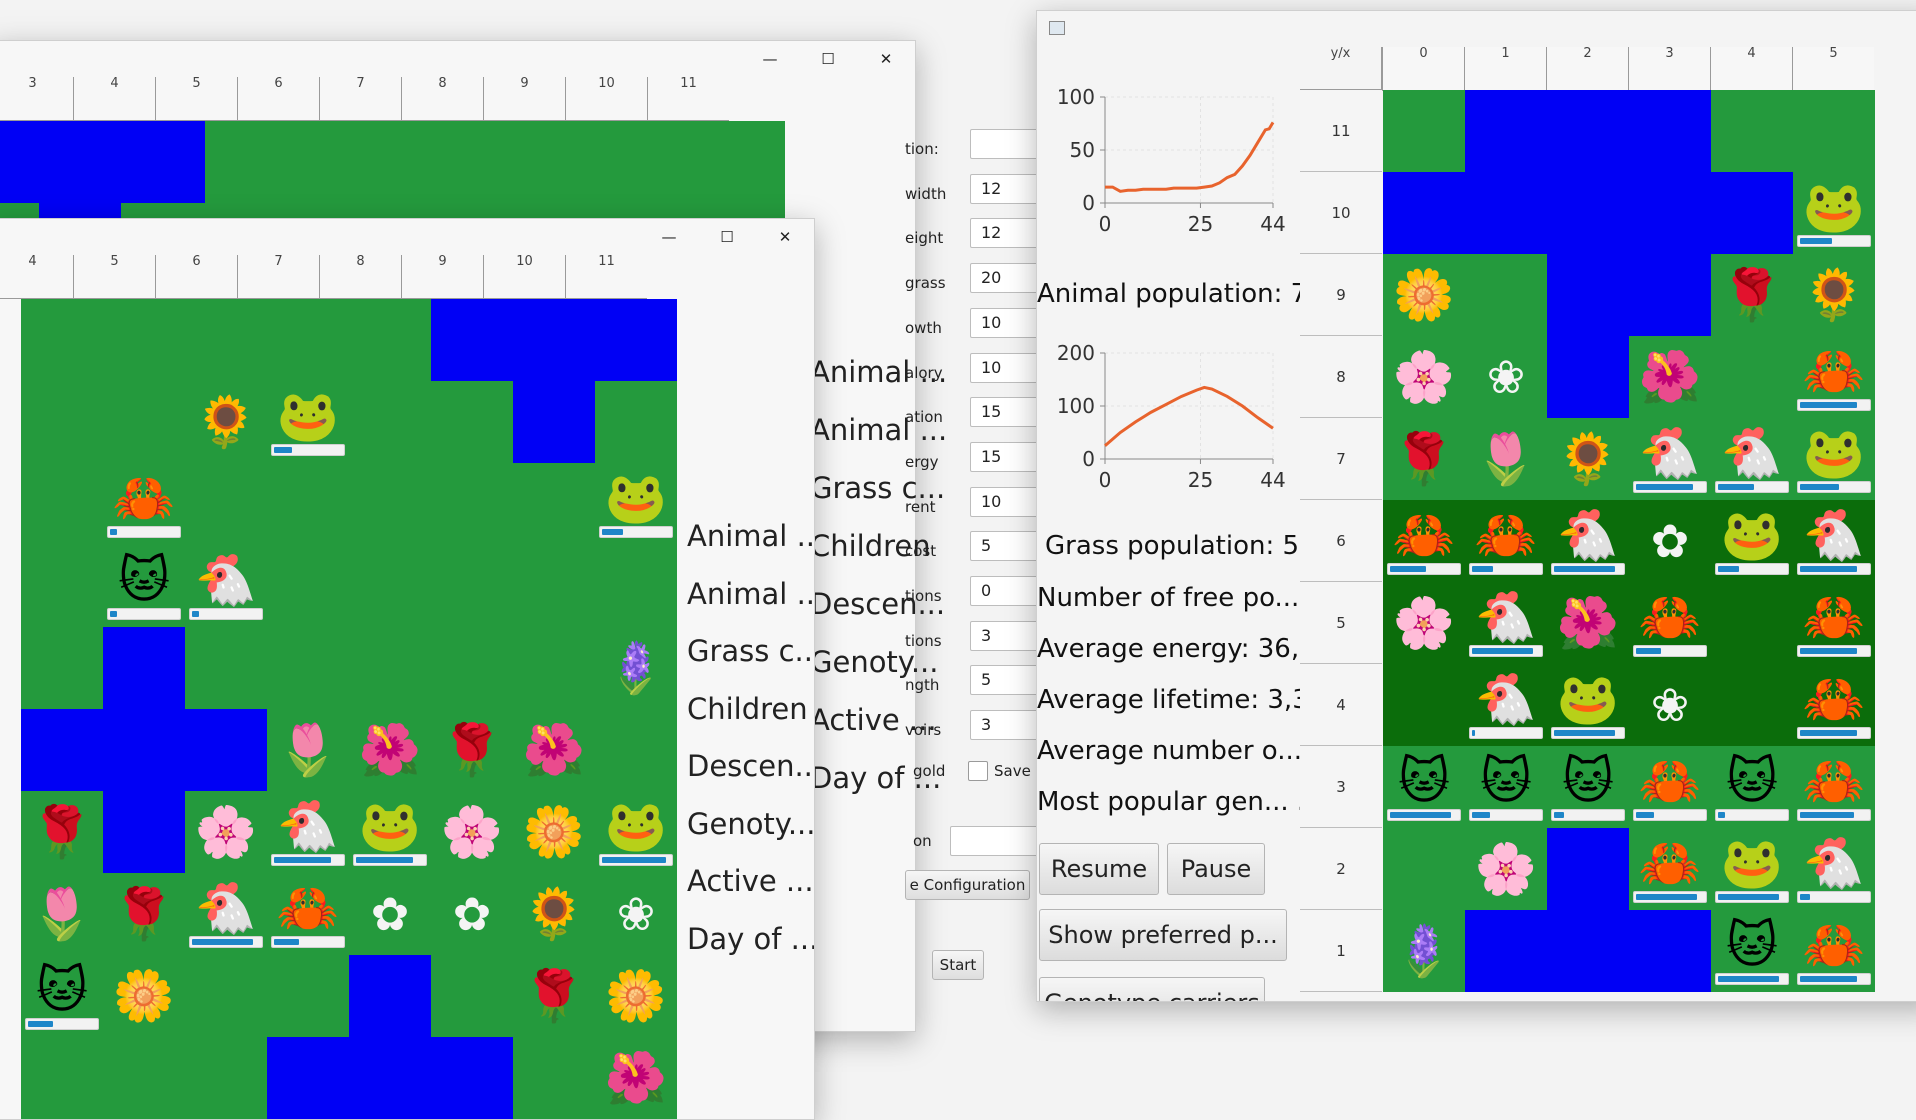 The width and height of the screenshot is (1916, 1120). What do you see at coordinates (390, 914) in the screenshot?
I see `grass-cell: ✿` at bounding box center [390, 914].